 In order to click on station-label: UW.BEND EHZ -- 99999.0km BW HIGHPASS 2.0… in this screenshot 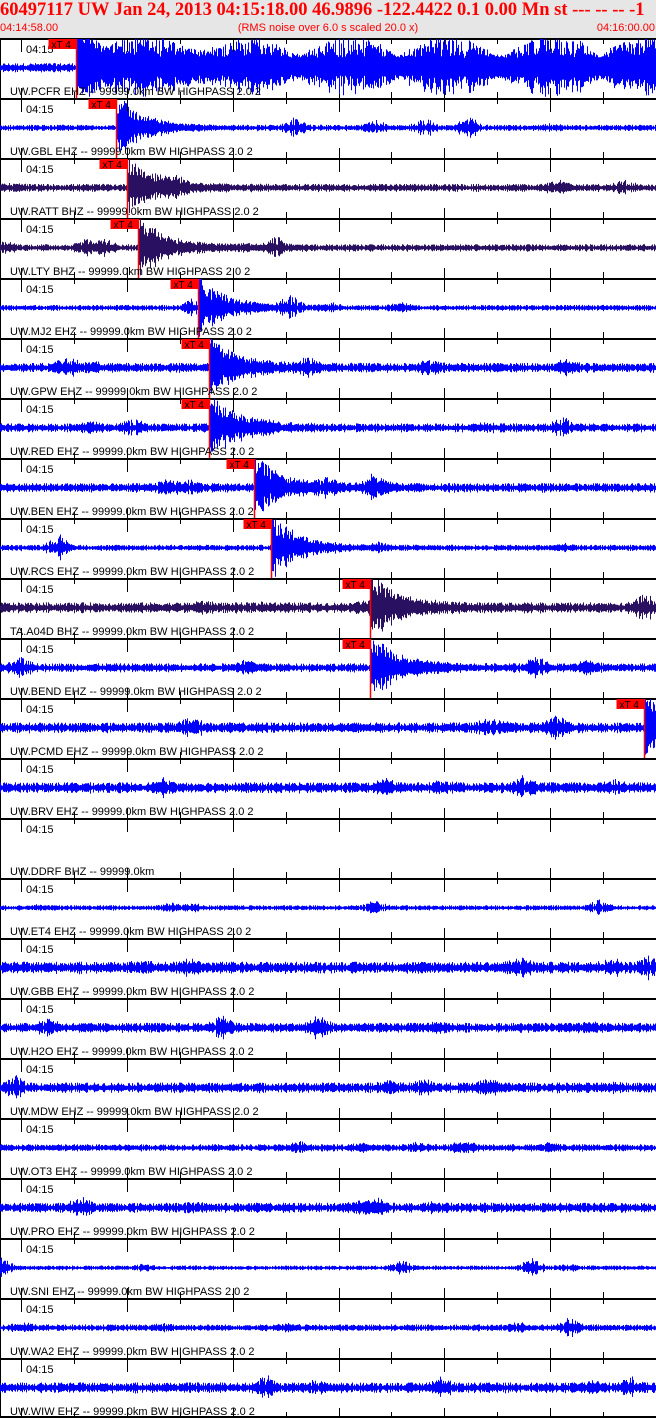, I will do `click(136, 692)`.